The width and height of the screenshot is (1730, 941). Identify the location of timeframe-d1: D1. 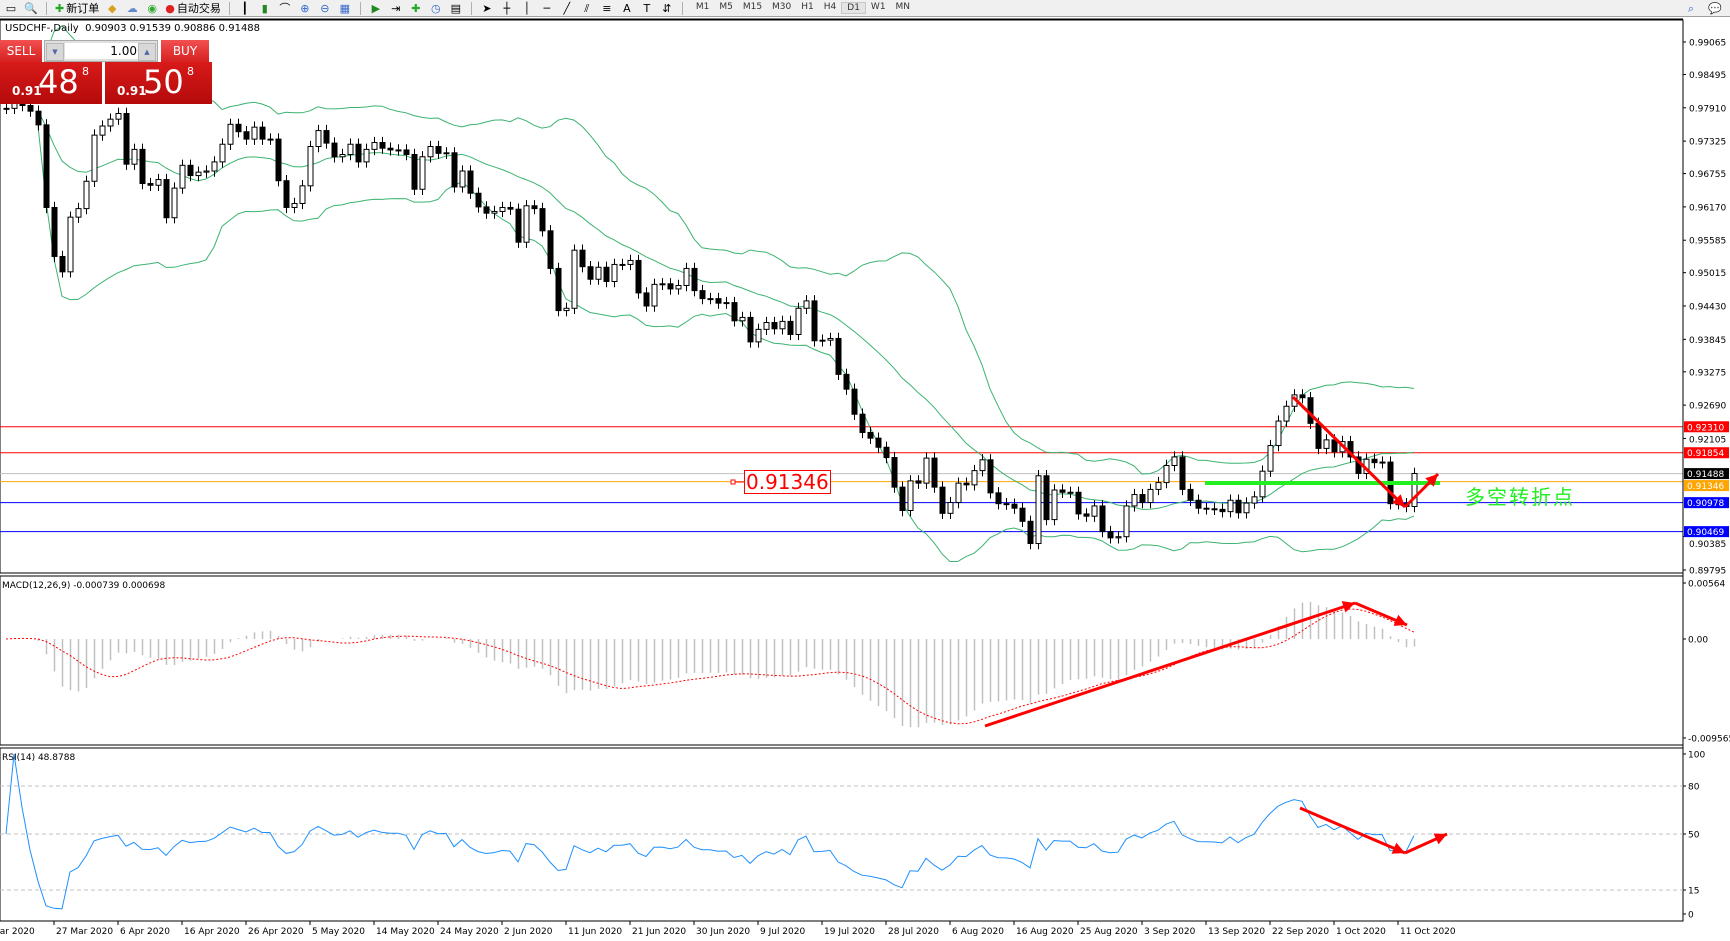
(853, 8).